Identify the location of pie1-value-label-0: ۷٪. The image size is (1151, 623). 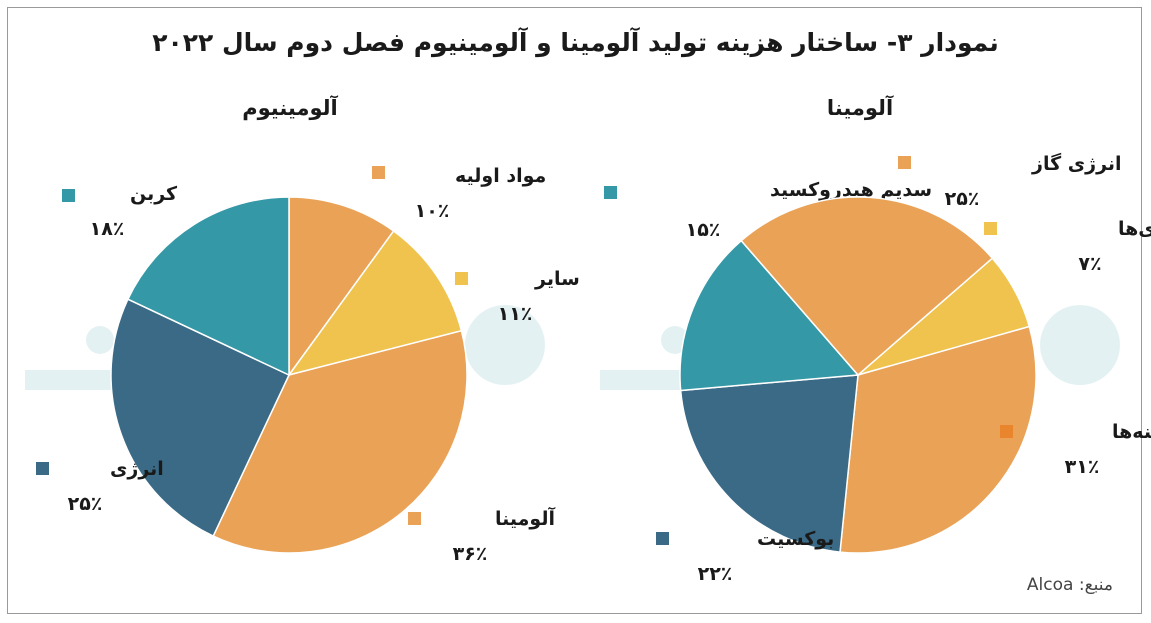
(1089, 264).